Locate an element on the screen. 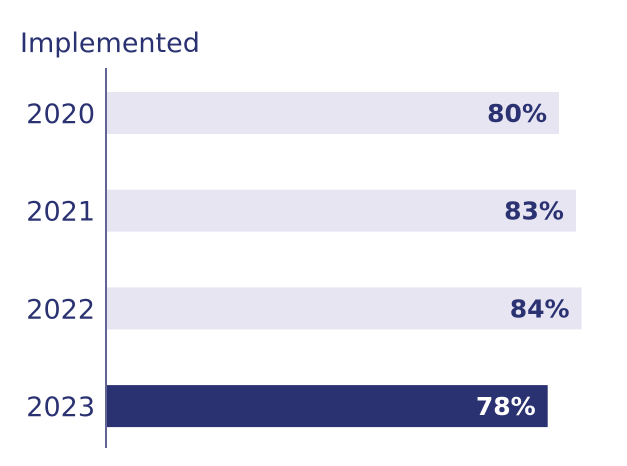 The width and height of the screenshot is (627, 466). bar-2023 is located at coordinates (327, 406).